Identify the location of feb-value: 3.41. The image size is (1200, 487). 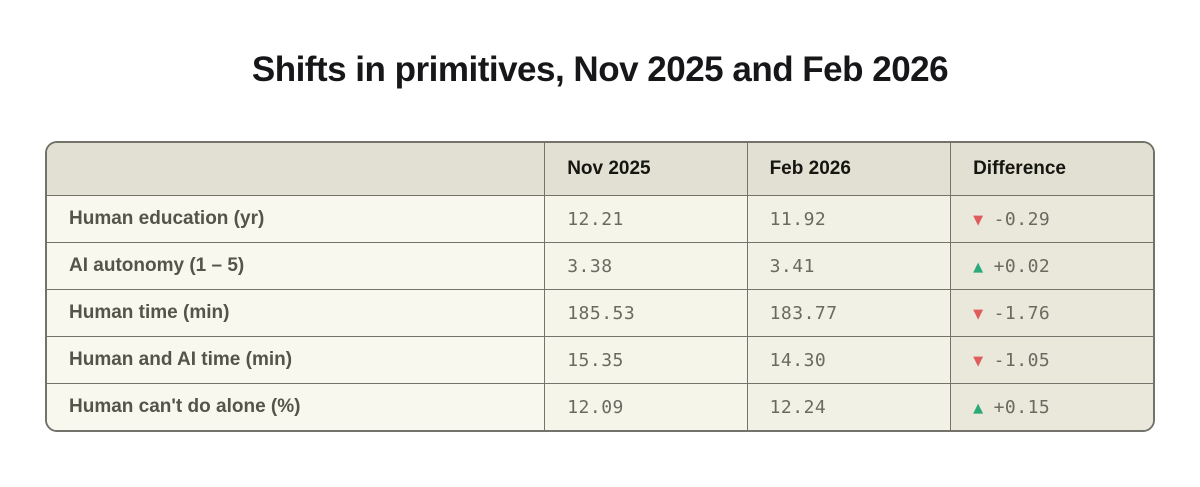
(849, 266).